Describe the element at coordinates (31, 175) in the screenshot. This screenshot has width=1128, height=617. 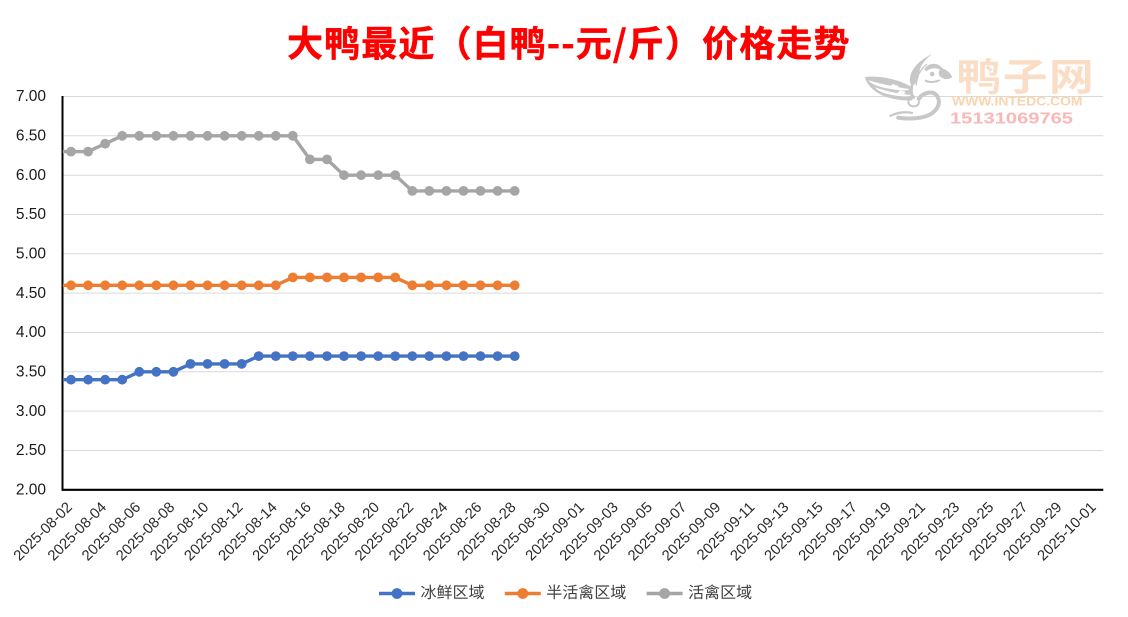
I see `svg-text: 6.00` at that location.